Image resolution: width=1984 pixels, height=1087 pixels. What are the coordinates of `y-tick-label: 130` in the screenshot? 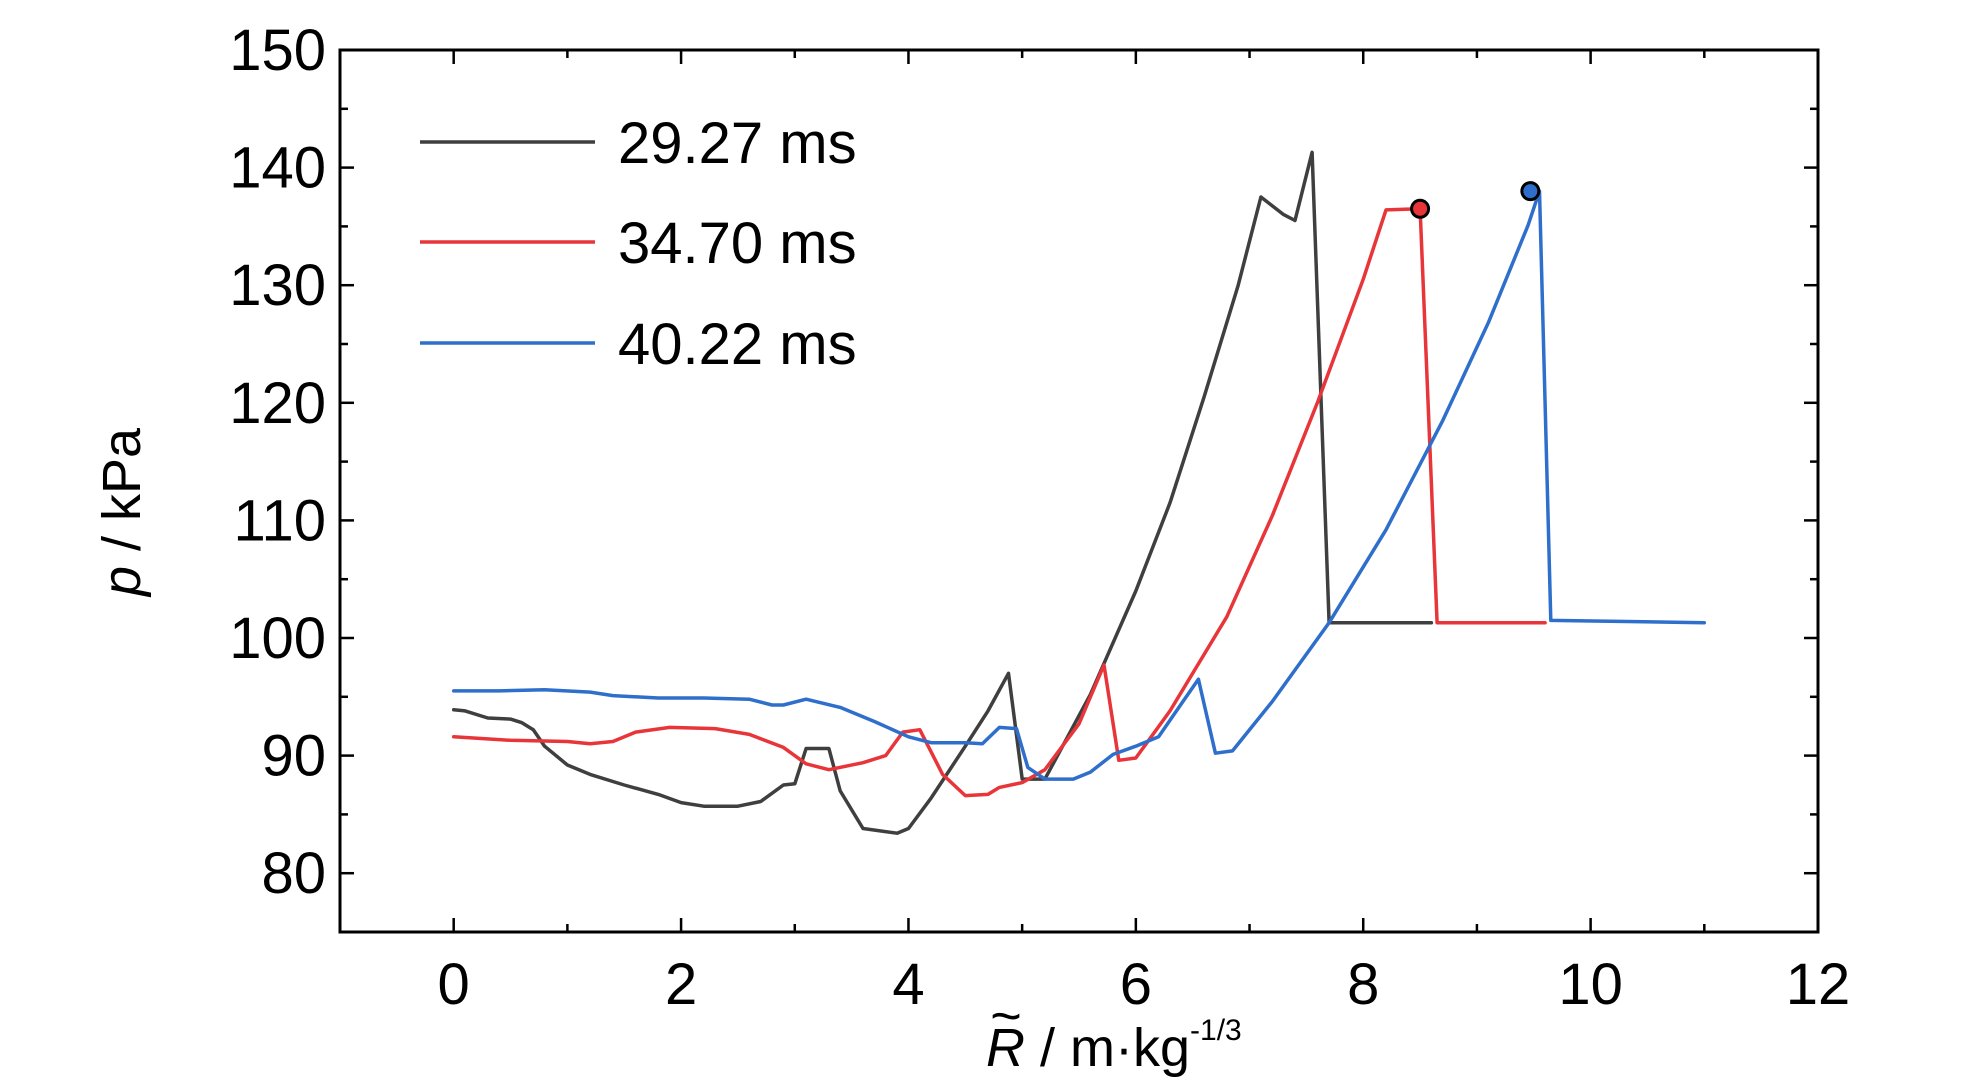 It's located at (277, 285).